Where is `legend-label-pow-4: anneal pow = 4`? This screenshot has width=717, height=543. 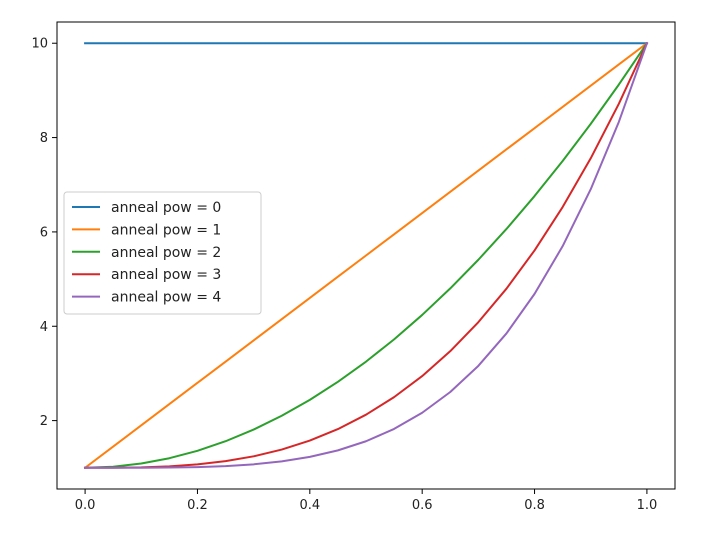
legend-label-pow-4: anneal pow = 4 is located at coordinates (166, 298).